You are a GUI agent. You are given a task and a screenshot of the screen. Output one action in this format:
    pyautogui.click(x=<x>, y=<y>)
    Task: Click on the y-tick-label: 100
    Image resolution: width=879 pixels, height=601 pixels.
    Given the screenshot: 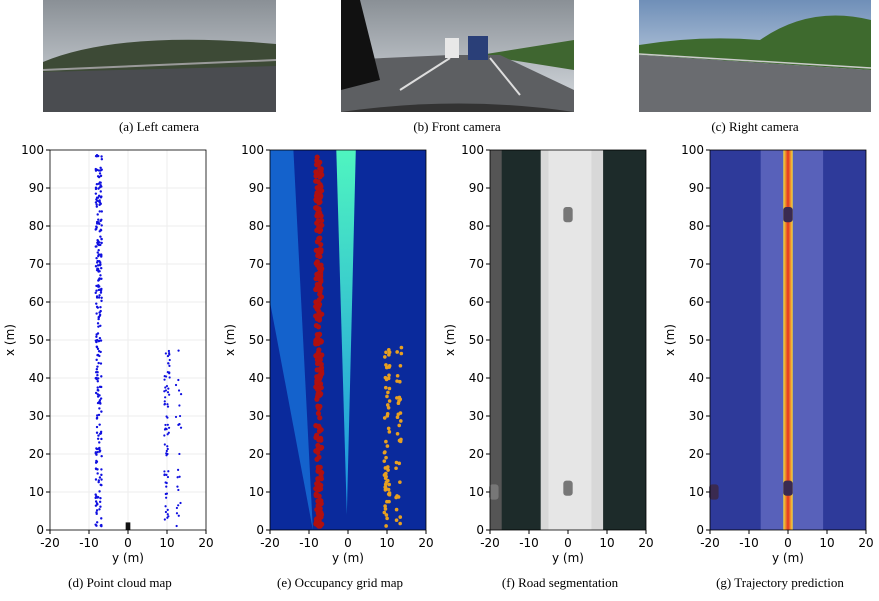 What is the action you would take?
    pyautogui.click(x=472, y=150)
    